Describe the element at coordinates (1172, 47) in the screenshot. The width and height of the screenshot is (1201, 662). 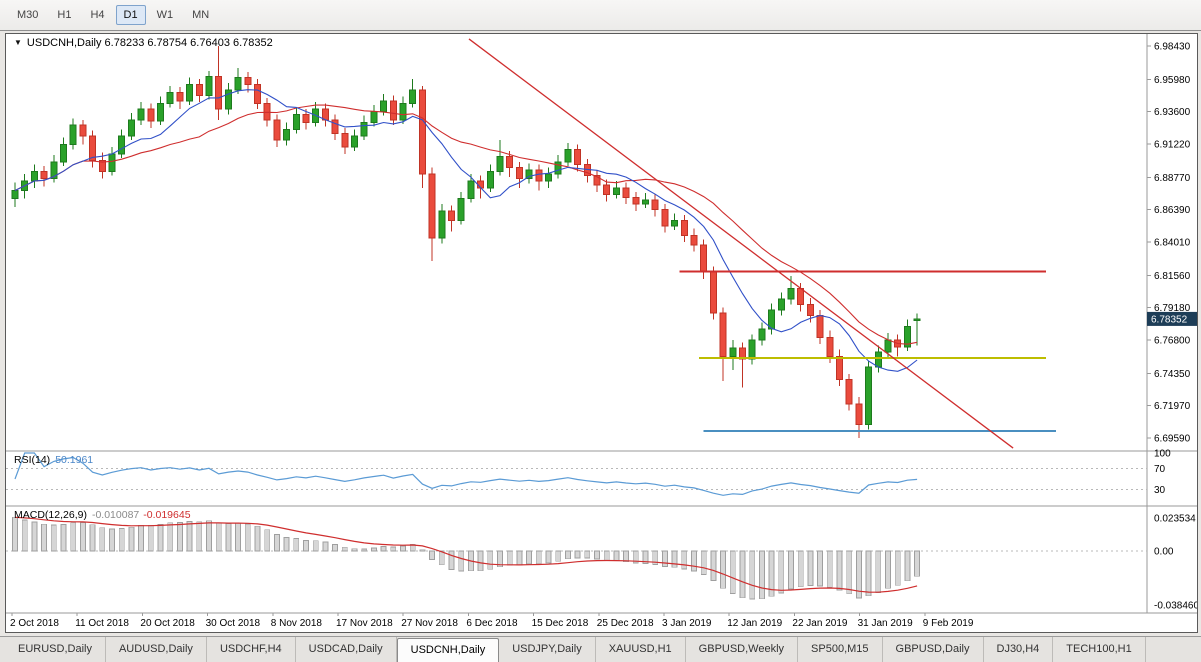
I see `price-axis-label: 6.98430` at that location.